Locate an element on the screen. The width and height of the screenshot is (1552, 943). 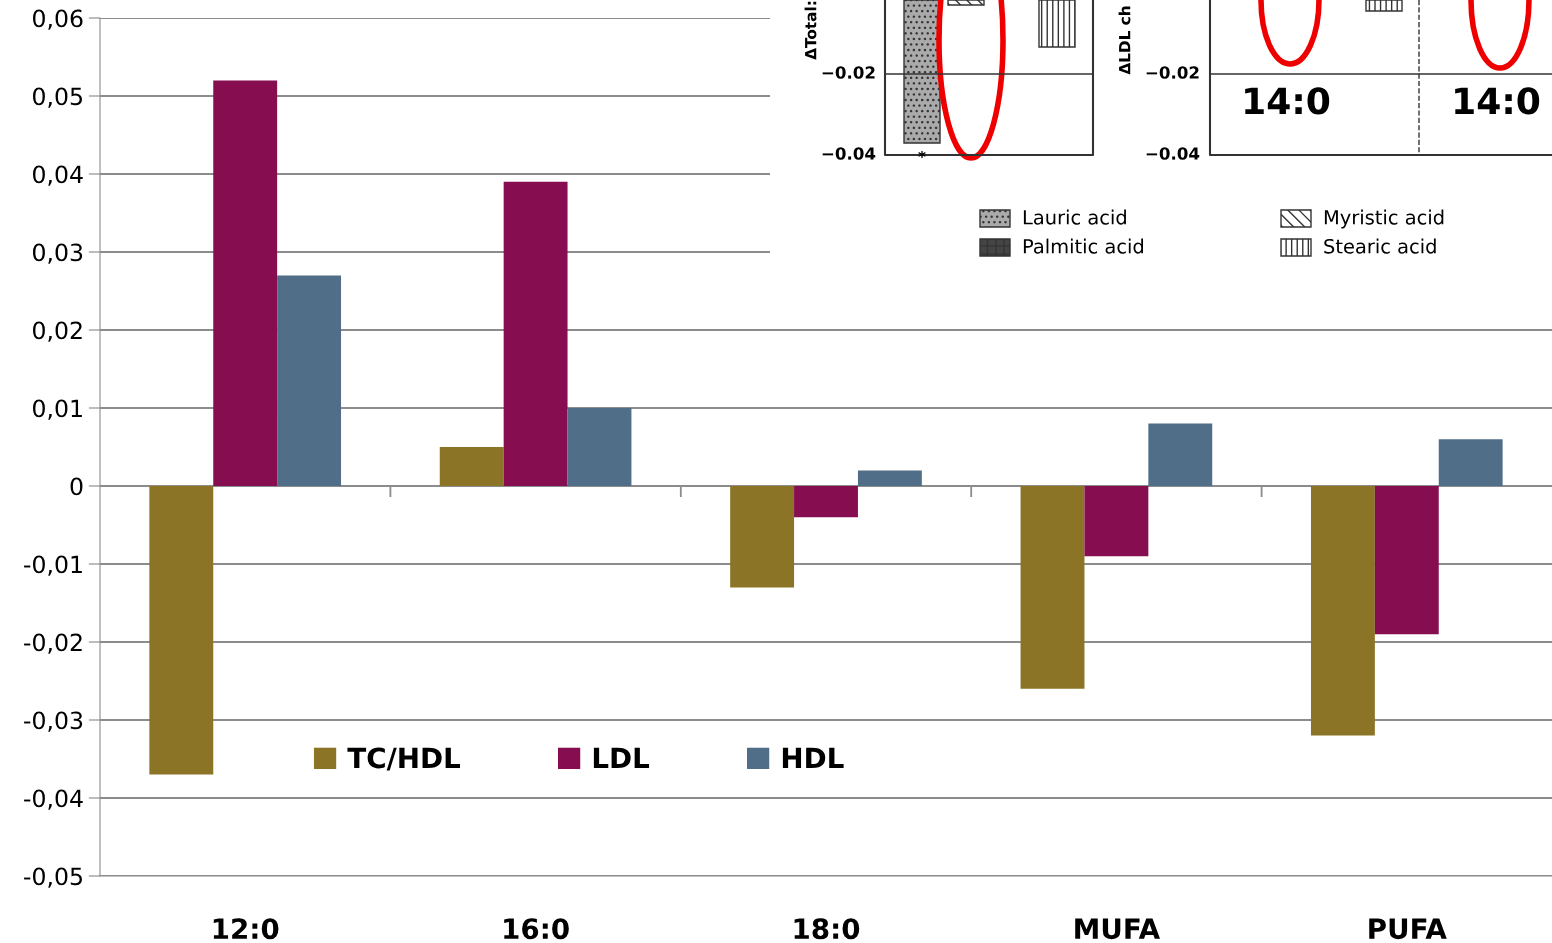
annotation: ΔTotal: is located at coordinates (810, 30).